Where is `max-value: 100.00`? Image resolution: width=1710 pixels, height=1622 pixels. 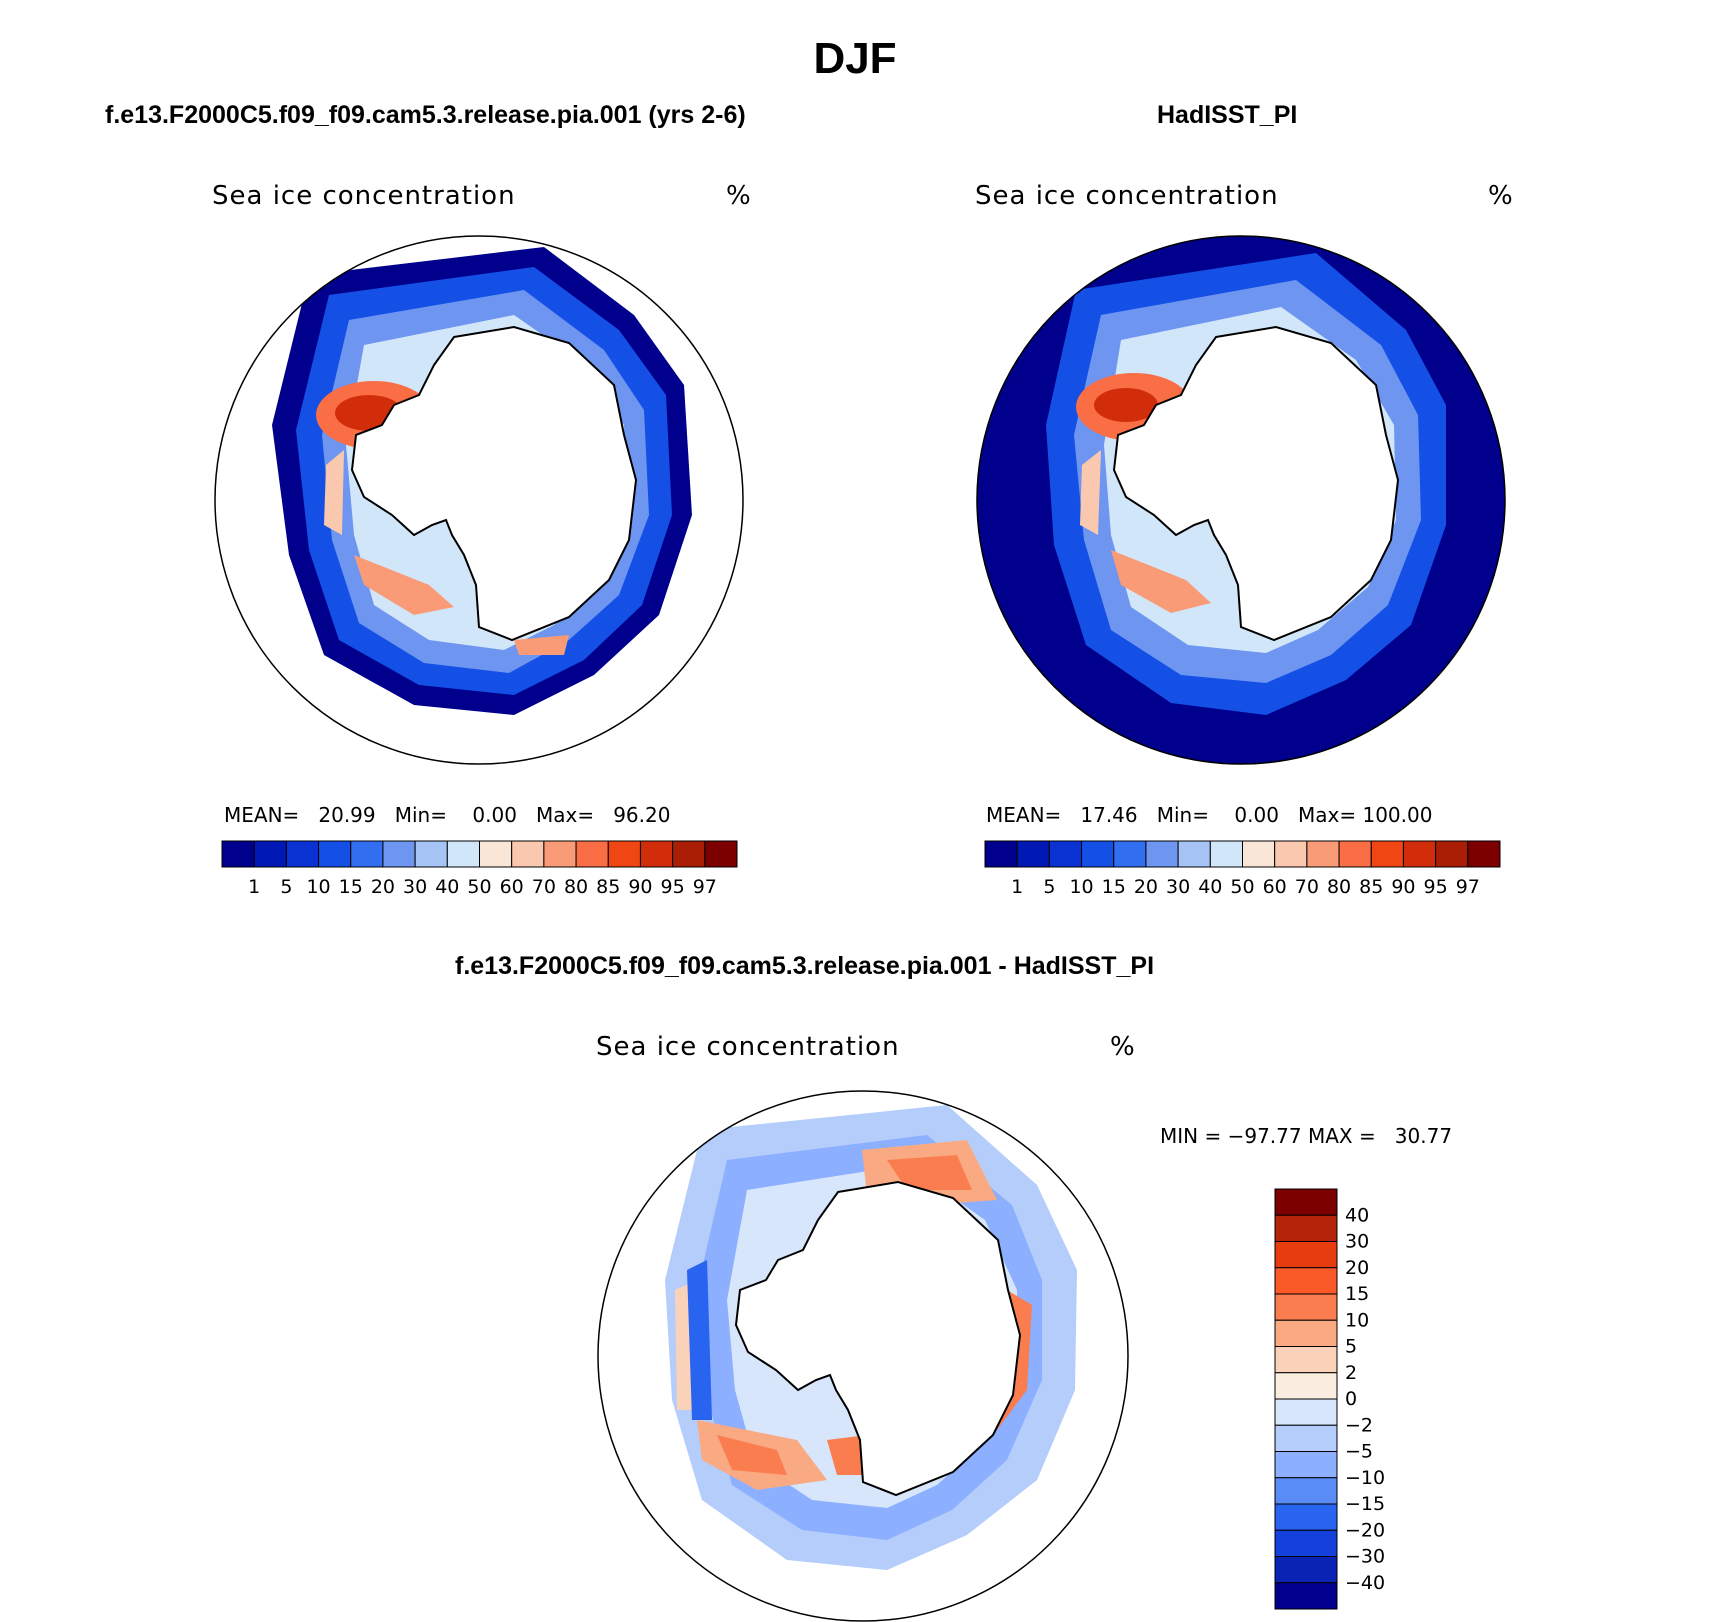 max-value: 100.00 is located at coordinates (1397, 815).